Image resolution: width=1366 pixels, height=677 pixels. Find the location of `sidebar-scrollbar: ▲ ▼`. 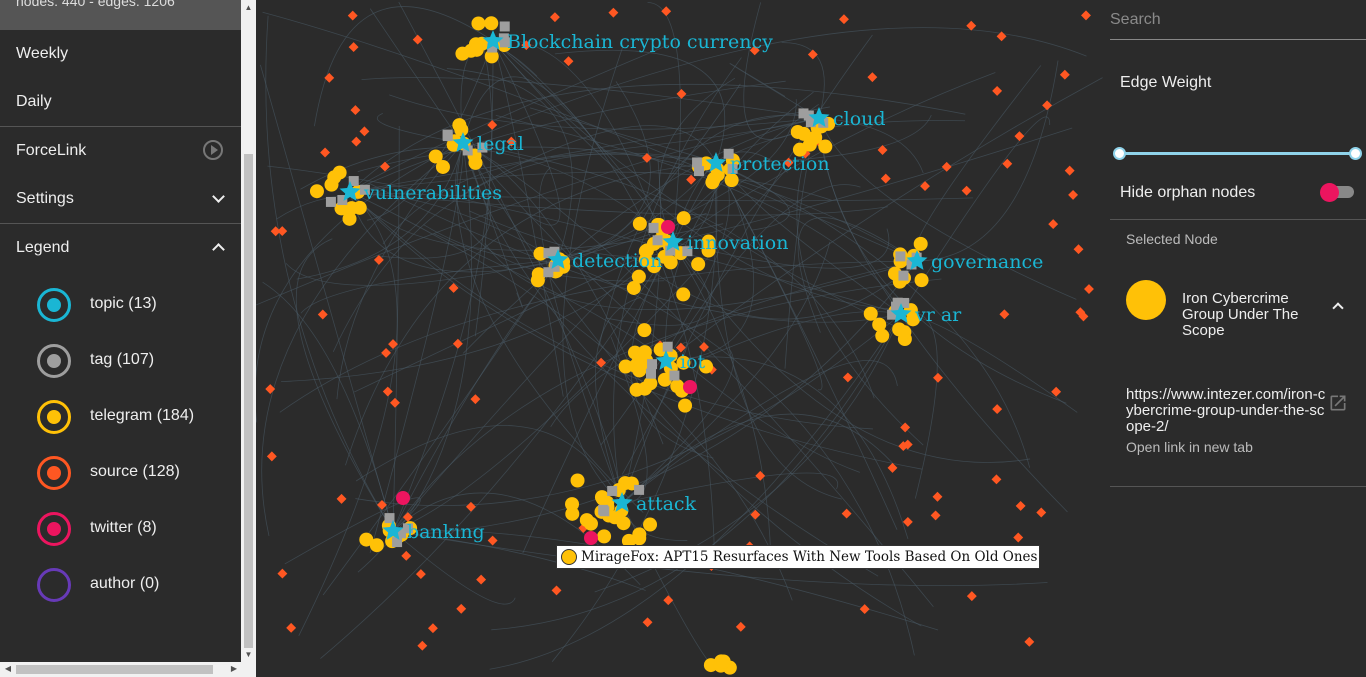

sidebar-scrollbar: ▲ ▼ is located at coordinates (248, 331).